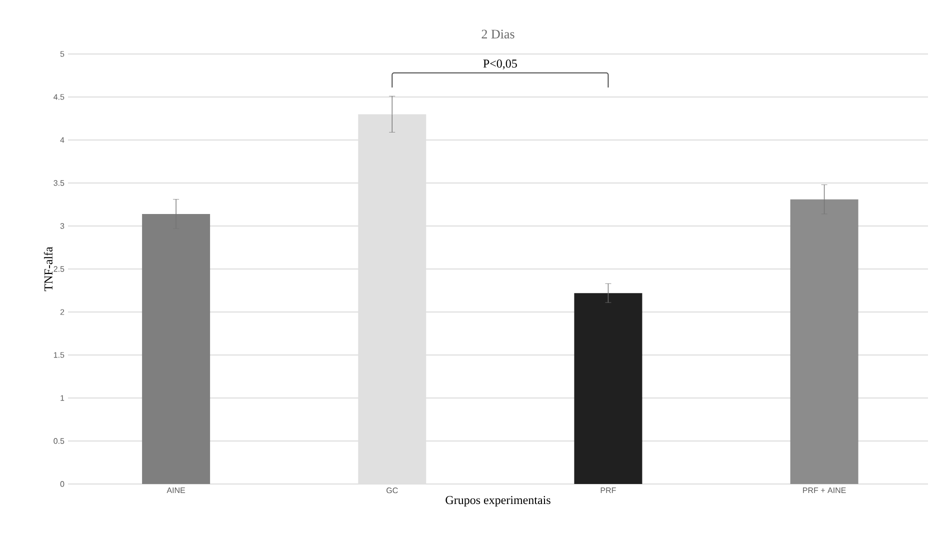 The height and width of the screenshot is (535, 931). What do you see at coordinates (176, 491) in the screenshot?
I see `x-tick-label: AINE` at bounding box center [176, 491].